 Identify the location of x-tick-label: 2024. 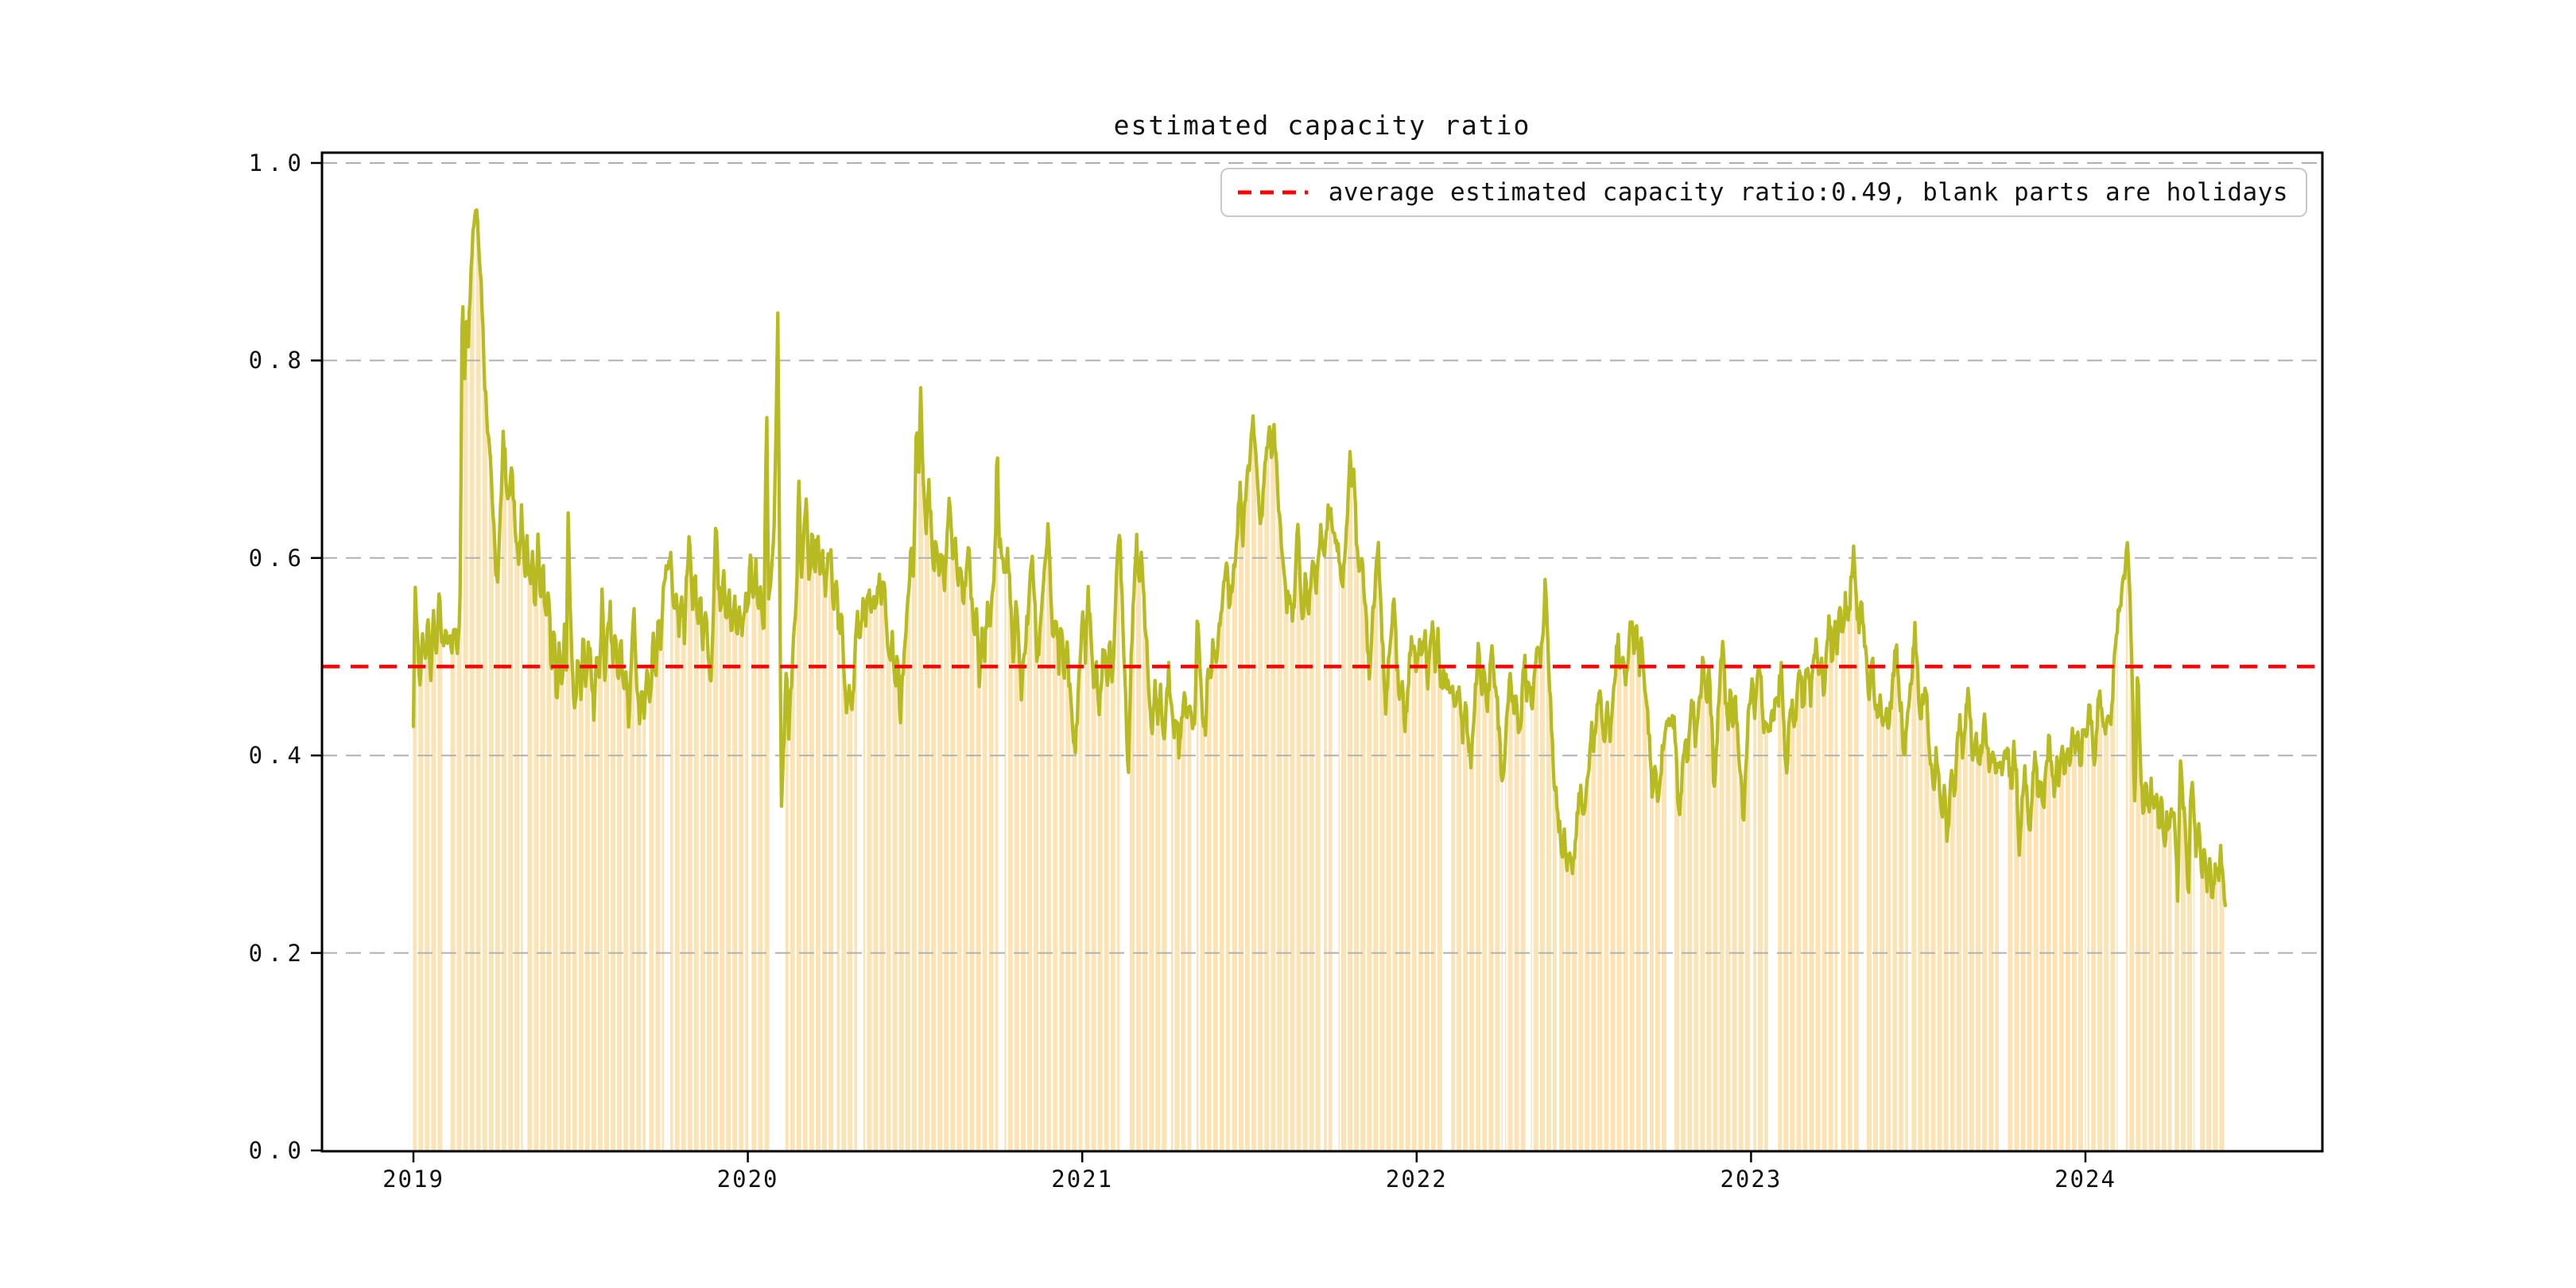
(2085, 1179).